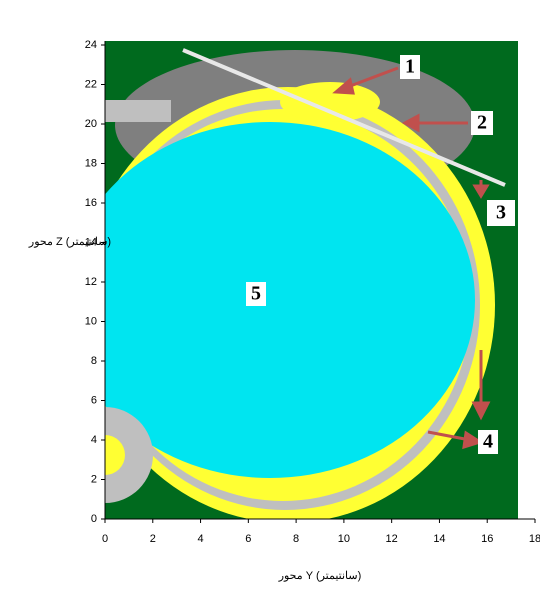  What do you see at coordinates (488, 442) in the screenshot?
I see `annotation: 4` at bounding box center [488, 442].